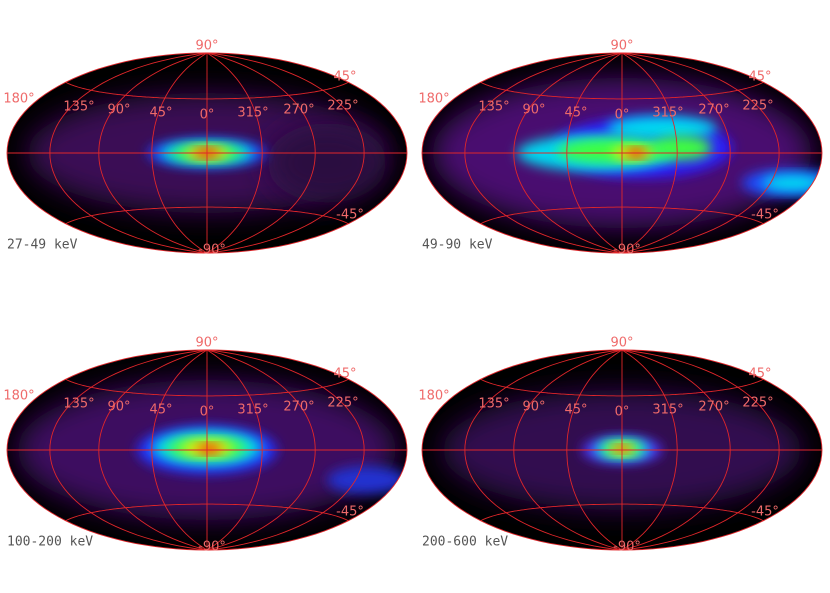 The image size is (830, 593). Describe the element at coordinates (465, 542) in the screenshot. I see `panel-label: 200-600 keV` at that location.